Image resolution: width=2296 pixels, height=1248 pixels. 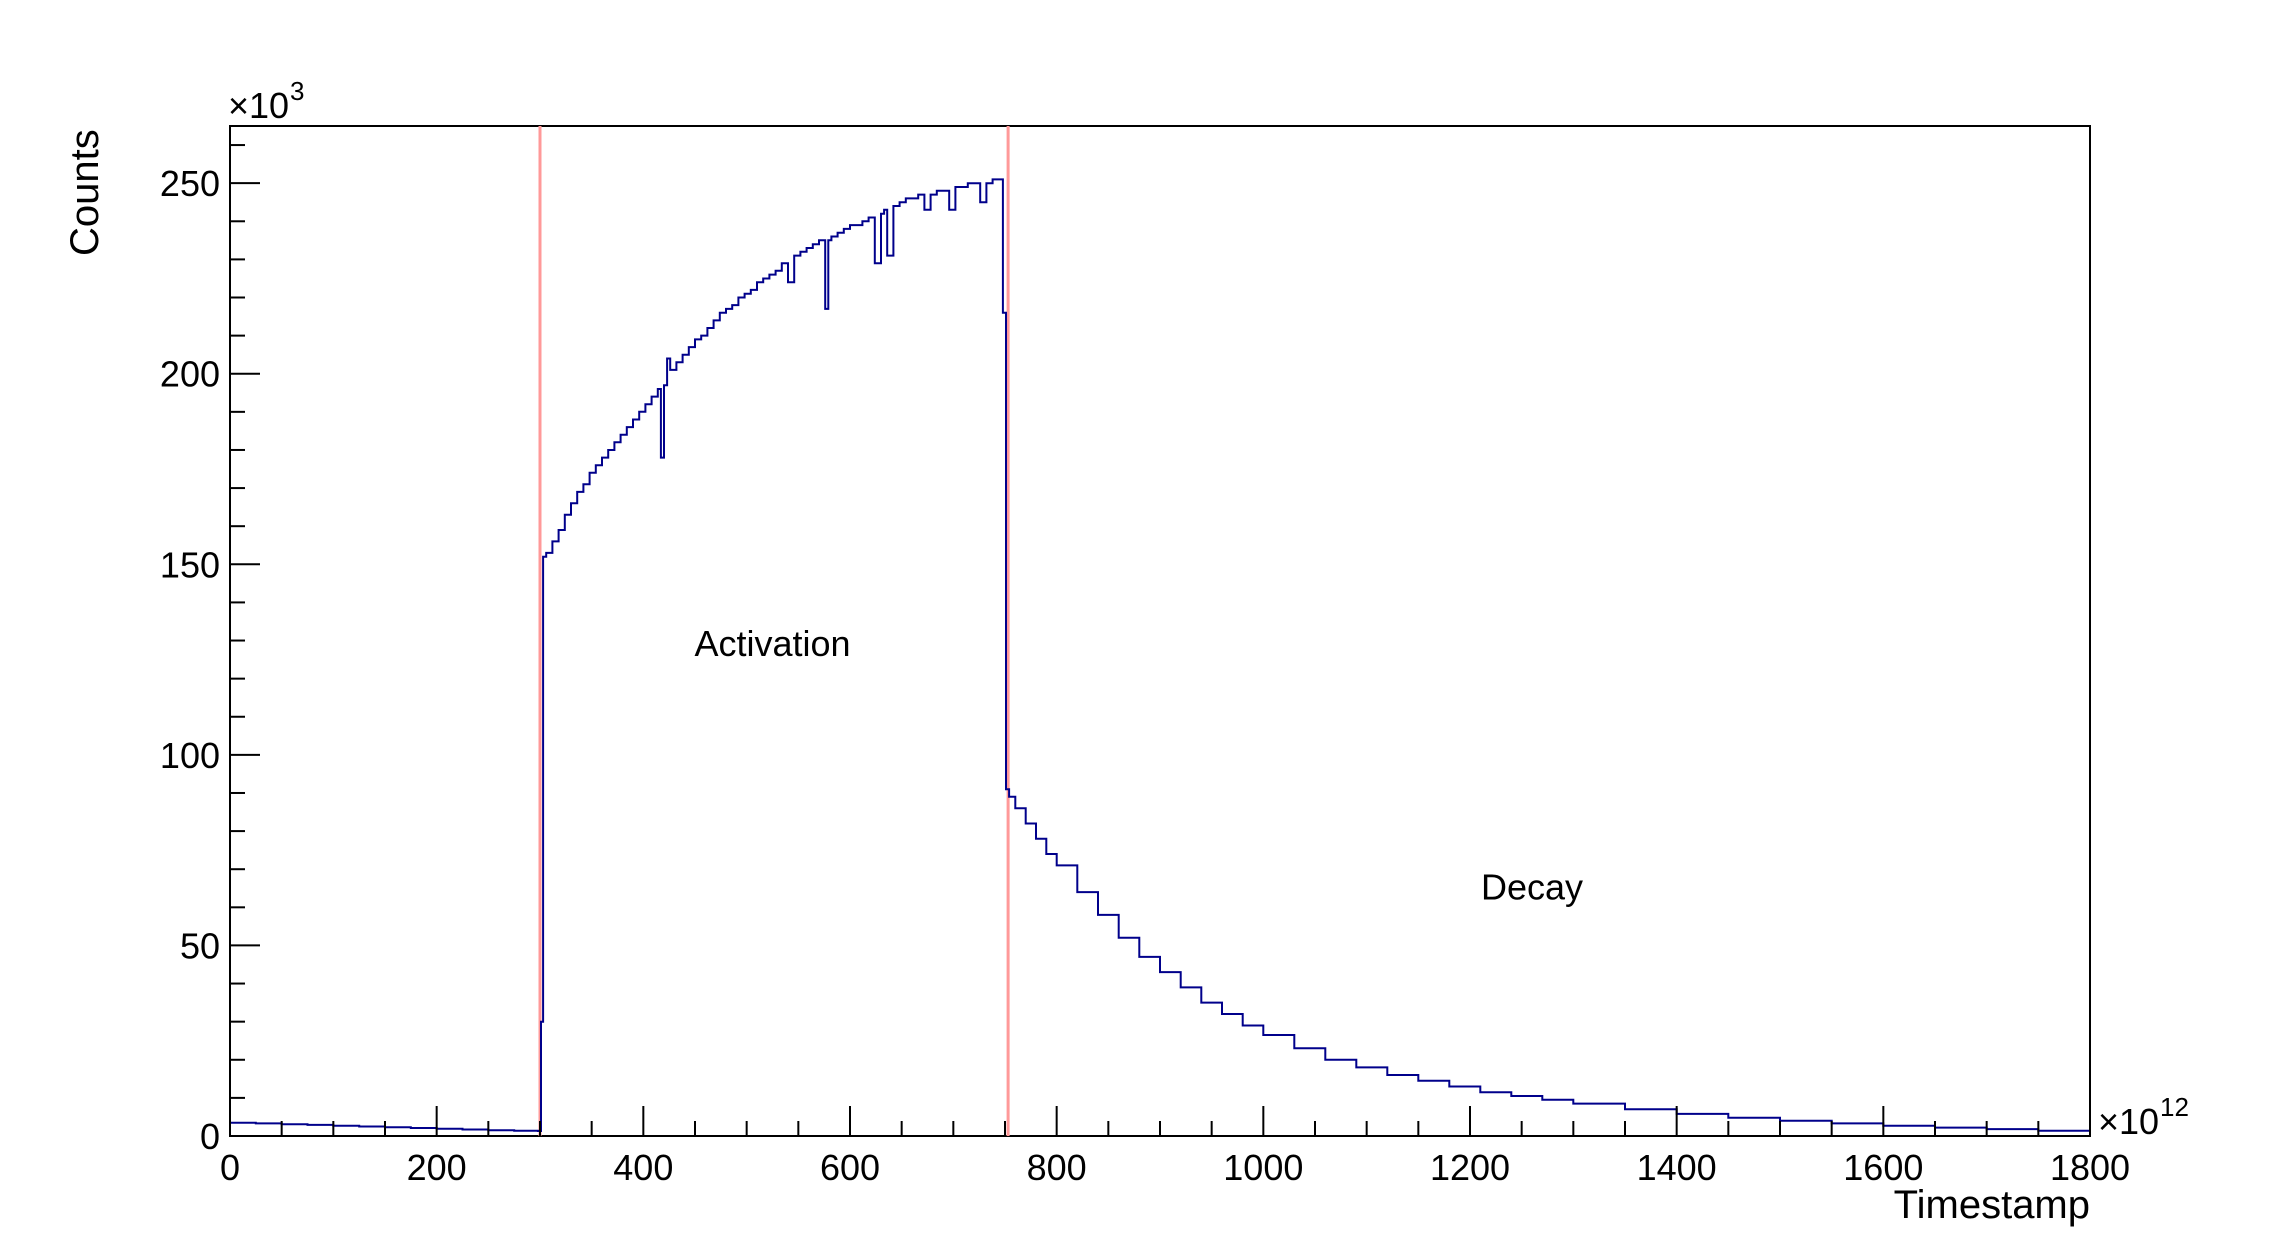 I want to click on y-axis-multiplier: ×10 3, so click(x=266, y=101).